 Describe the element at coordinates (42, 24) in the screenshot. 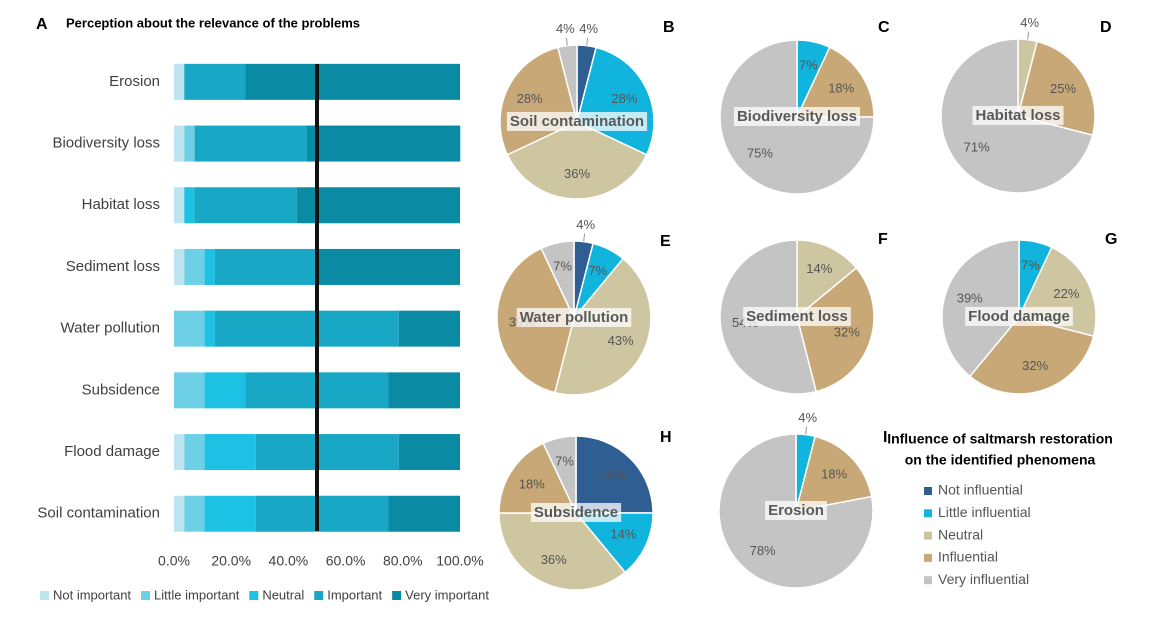

I see `panel-letter: A` at that location.